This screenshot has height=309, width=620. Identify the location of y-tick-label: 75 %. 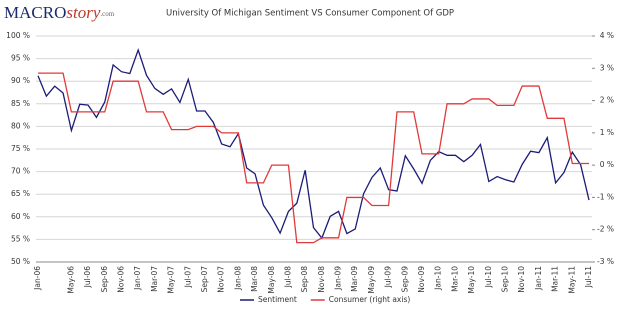
(20, 148).